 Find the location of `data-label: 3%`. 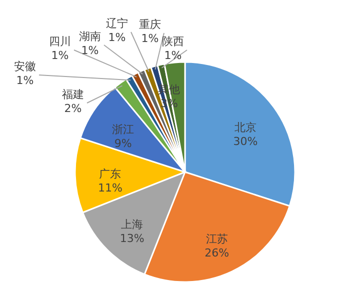

data-label: 3% is located at coordinates (169, 103).